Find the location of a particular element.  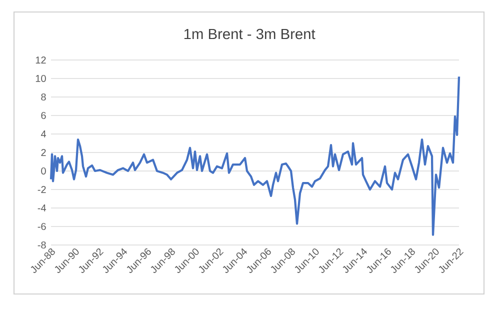

y-tick-label: 0 is located at coordinates (43, 171).